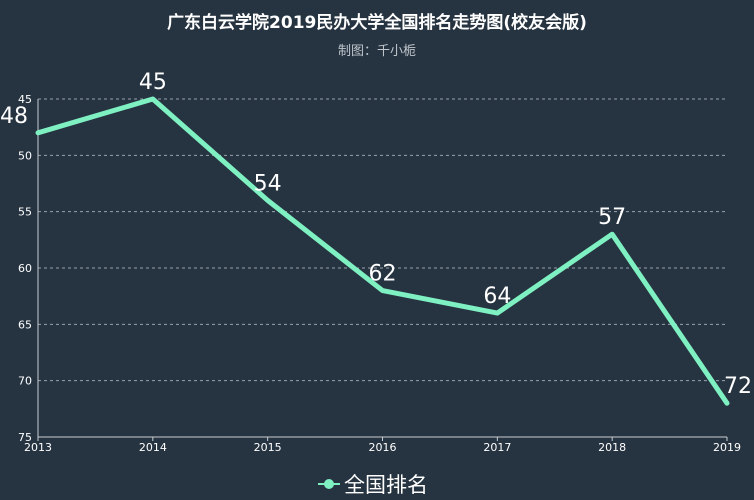 The image size is (754, 500). I want to click on x-tick-label: 2013, so click(38, 447).